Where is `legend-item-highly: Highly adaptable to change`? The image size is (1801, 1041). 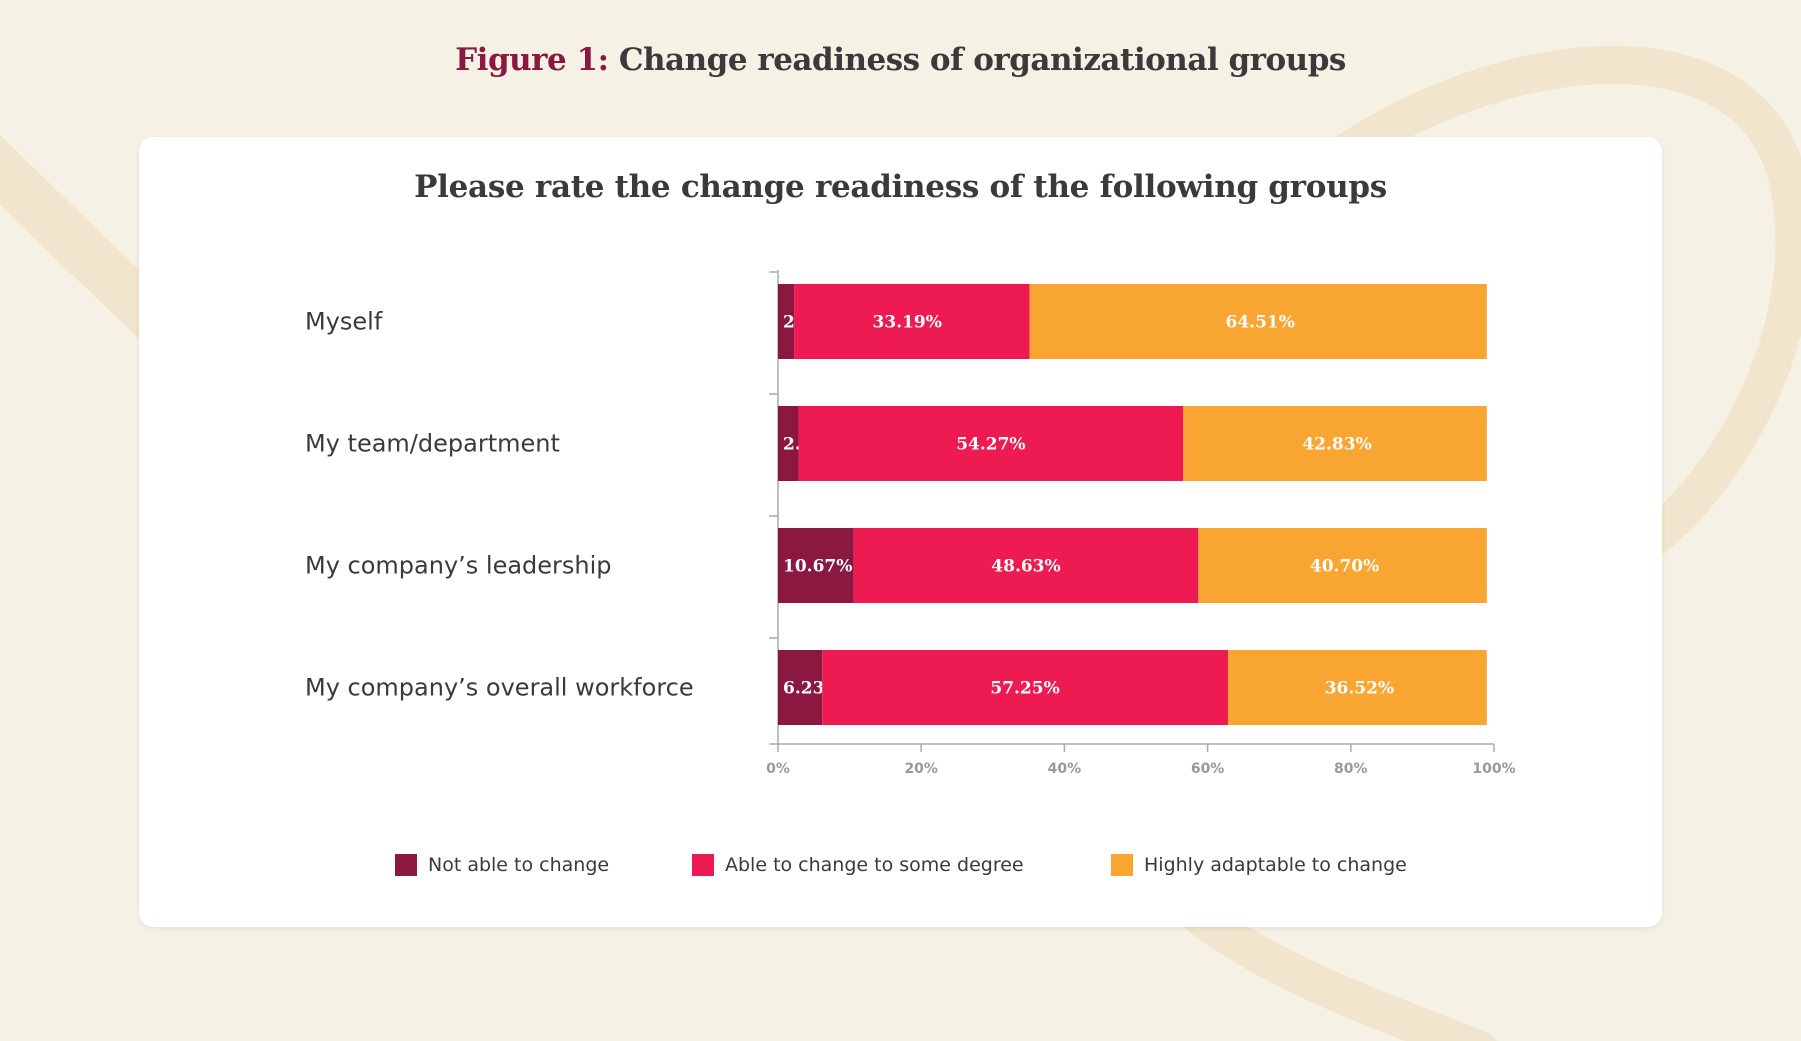 legend-item-highly: Highly adaptable to change is located at coordinates (1259, 865).